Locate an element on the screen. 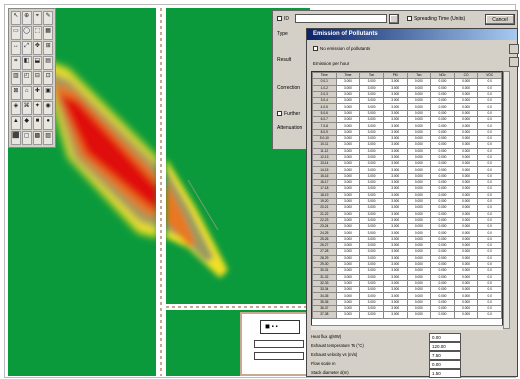  table-row: 27-28 3.000 3.000 3.000 0.000 0.000 0.000 0.0 is located at coordinates (407, 252).